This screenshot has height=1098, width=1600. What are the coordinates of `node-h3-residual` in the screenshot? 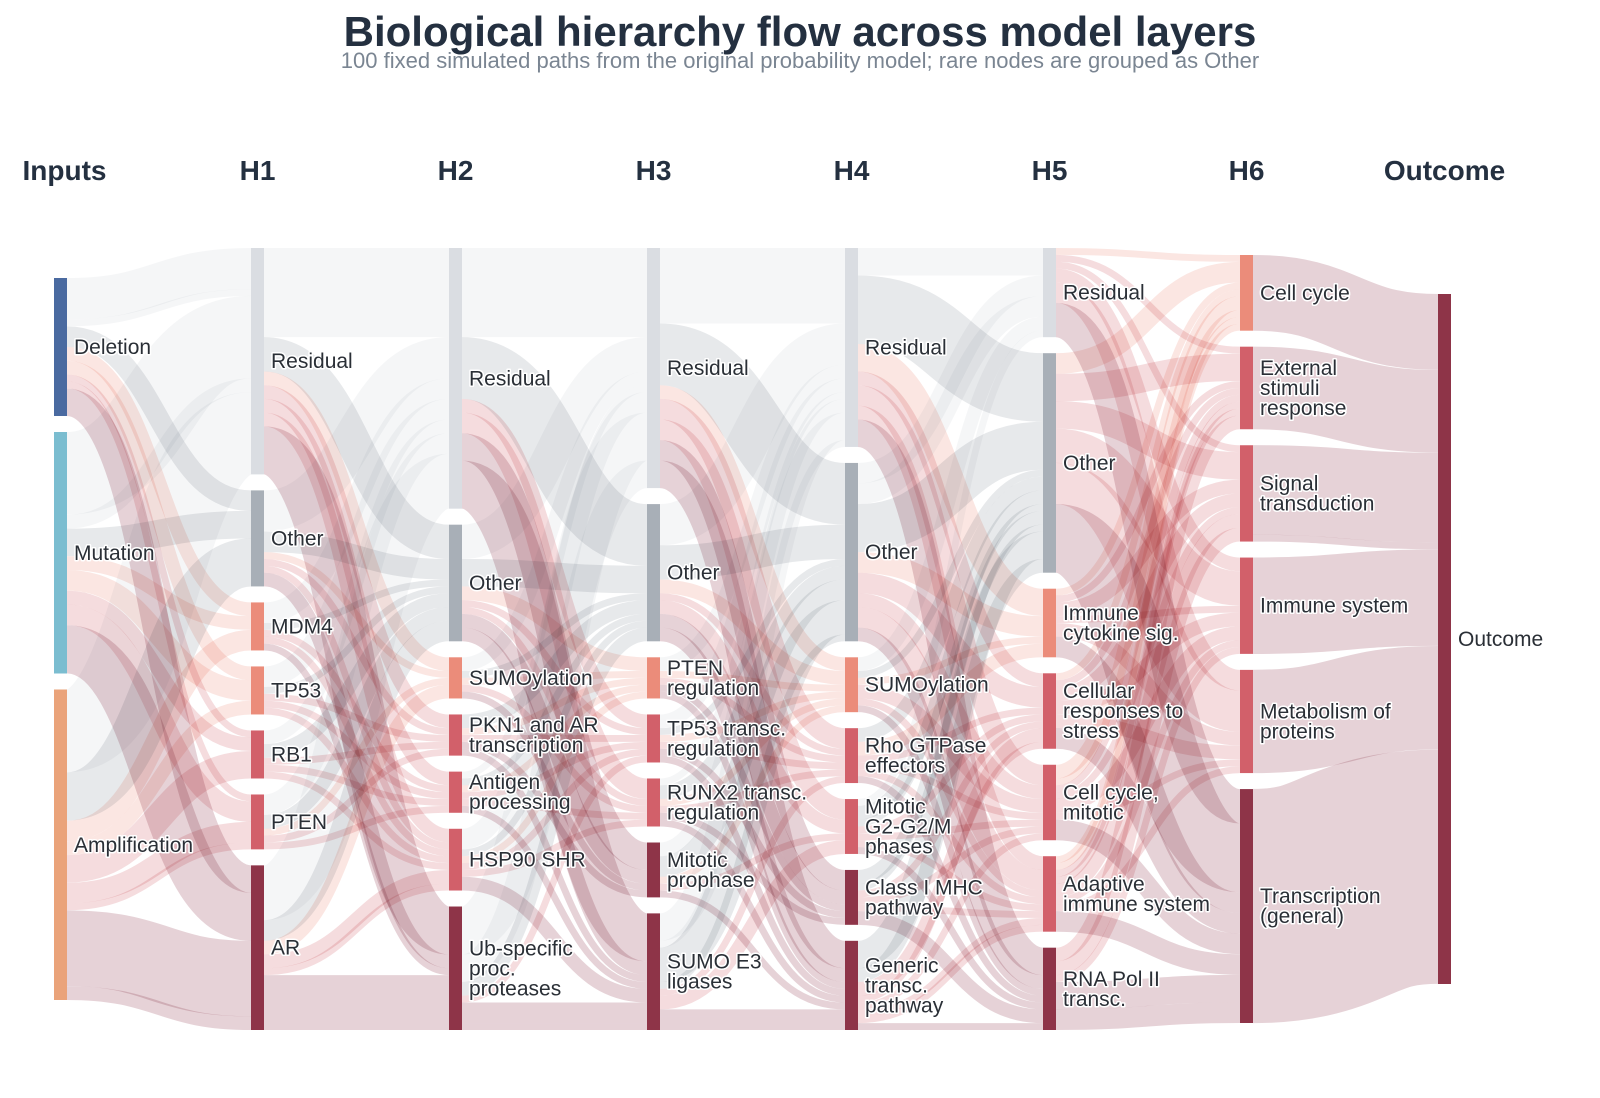 It's located at (653, 368).